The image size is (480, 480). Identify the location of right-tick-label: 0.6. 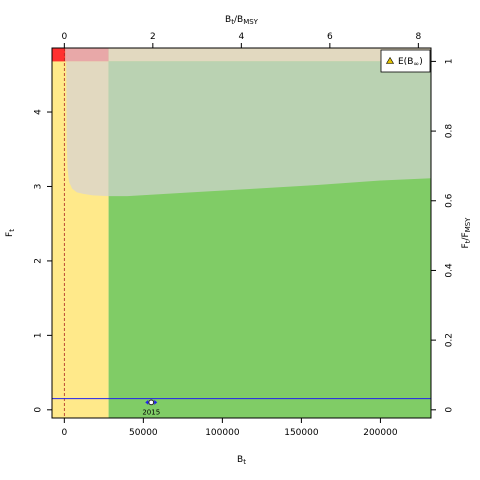
(450, 200).